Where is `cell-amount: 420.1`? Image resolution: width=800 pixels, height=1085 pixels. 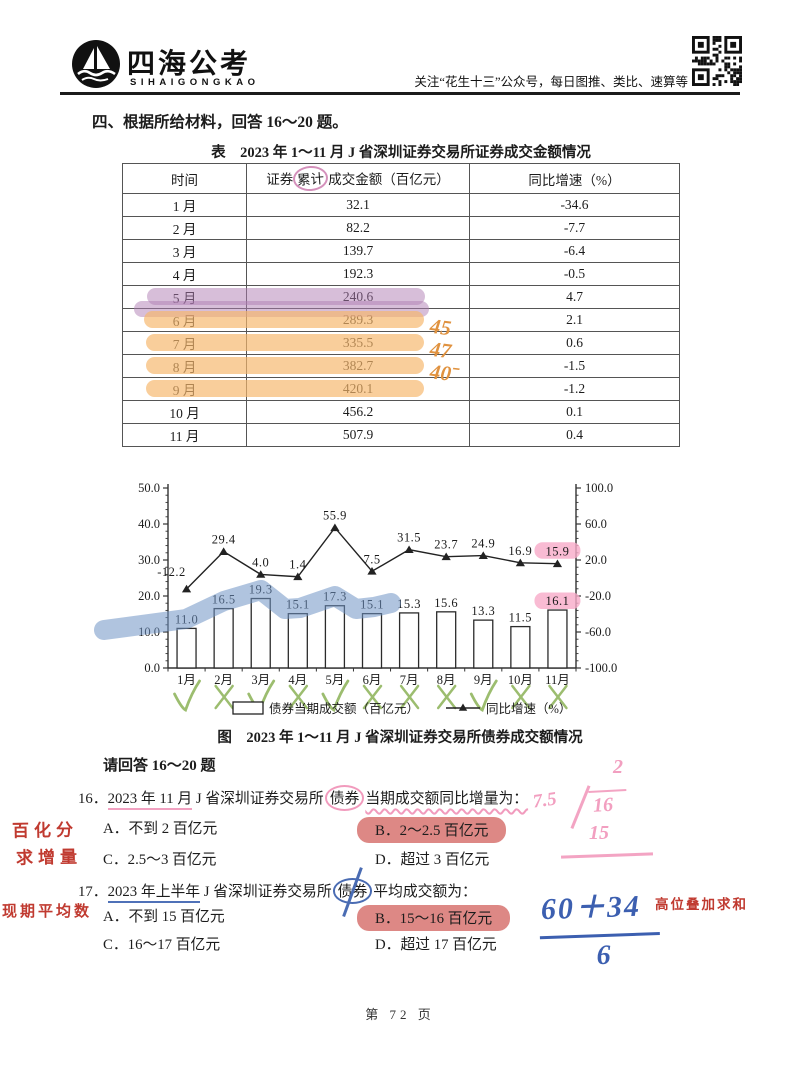 cell-amount: 420.1 is located at coordinates (358, 389).